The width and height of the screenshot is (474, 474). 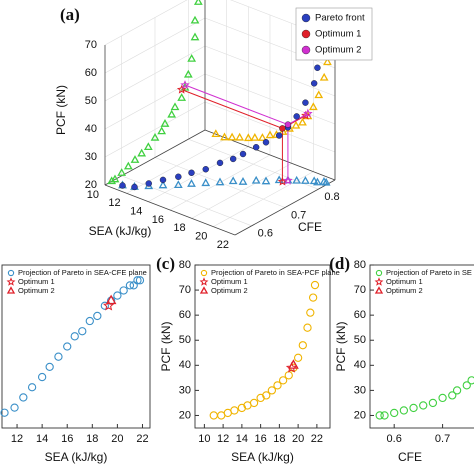 I want to click on legend-label: Pareto front, so click(x=340, y=18).